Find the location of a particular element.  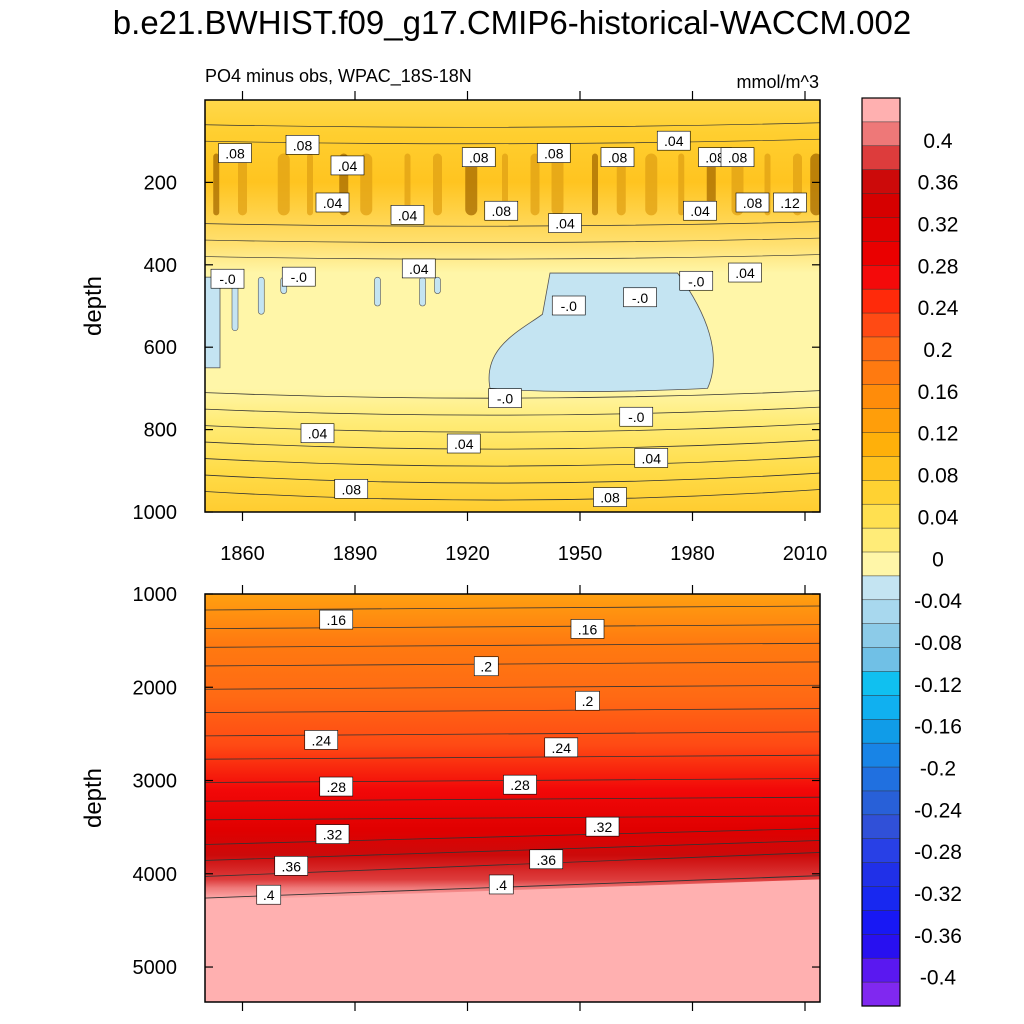

contour-label: .36 is located at coordinates (546, 859).